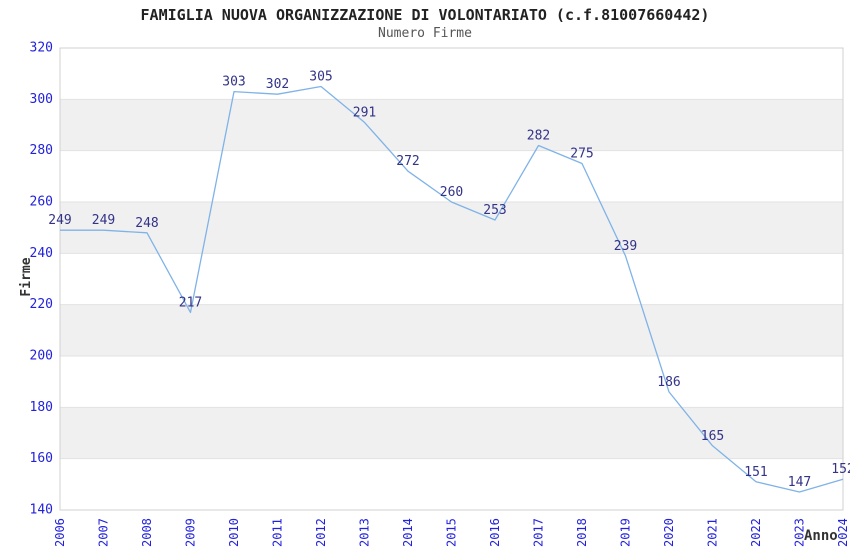  What do you see at coordinates (669, 532) in the screenshot?
I see `x-tick-label: 2020` at bounding box center [669, 532].